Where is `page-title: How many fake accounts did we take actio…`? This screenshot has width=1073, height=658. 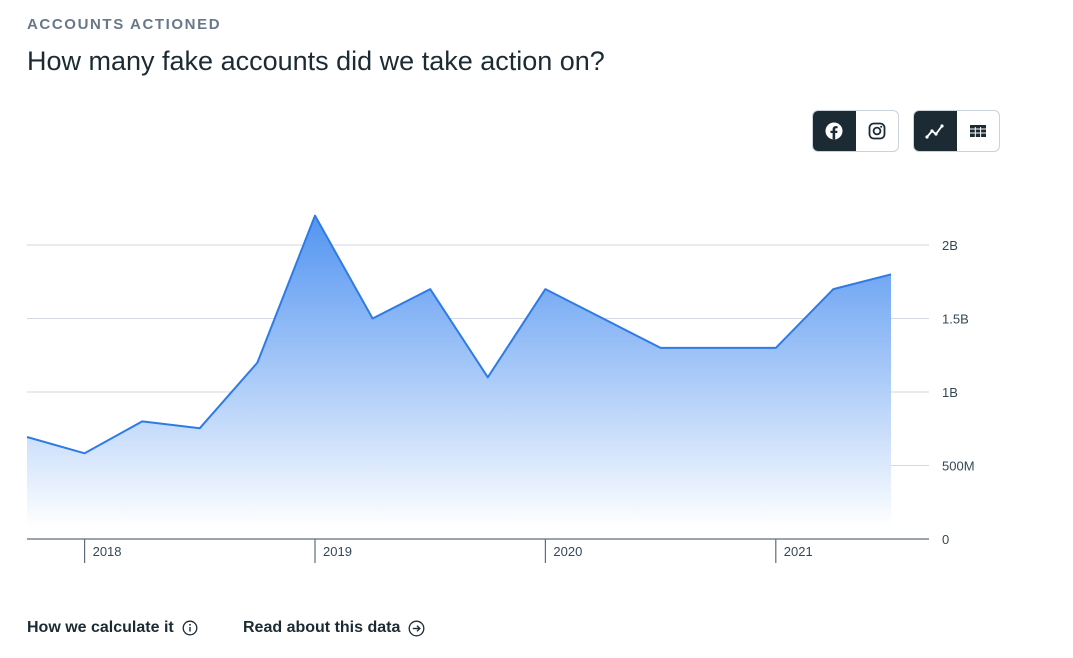 page-title: How many fake accounts did we take actio… is located at coordinates (316, 61).